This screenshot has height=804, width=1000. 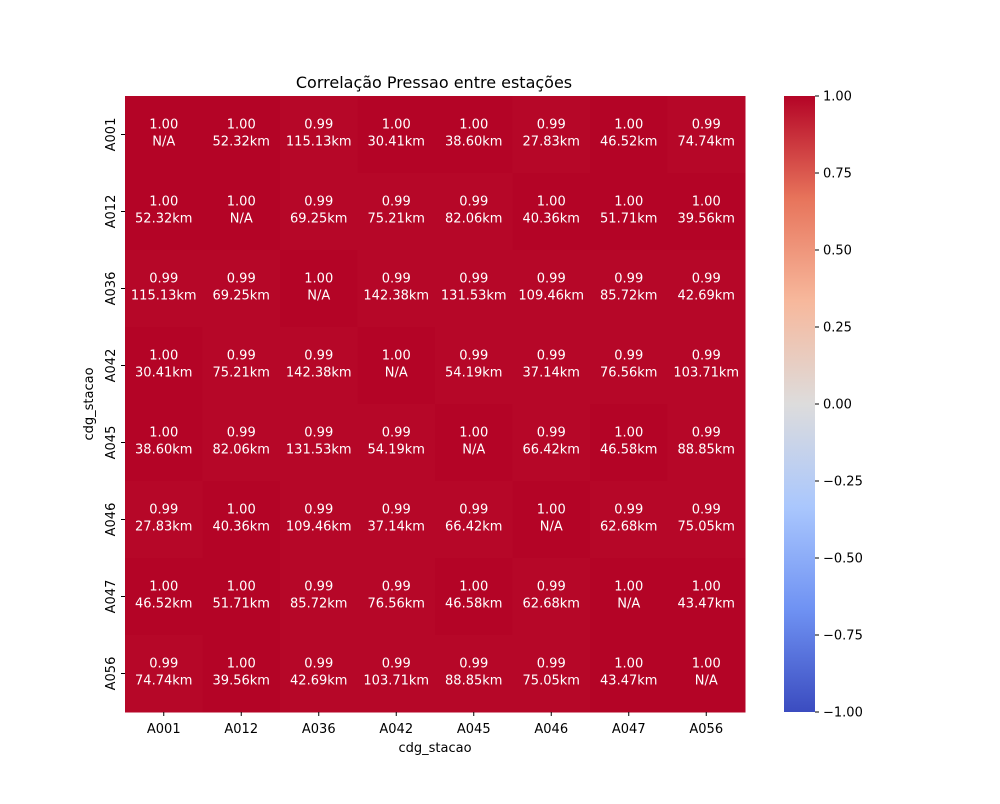 I want to click on cell-distance-label: 62.68km, so click(x=551, y=604).